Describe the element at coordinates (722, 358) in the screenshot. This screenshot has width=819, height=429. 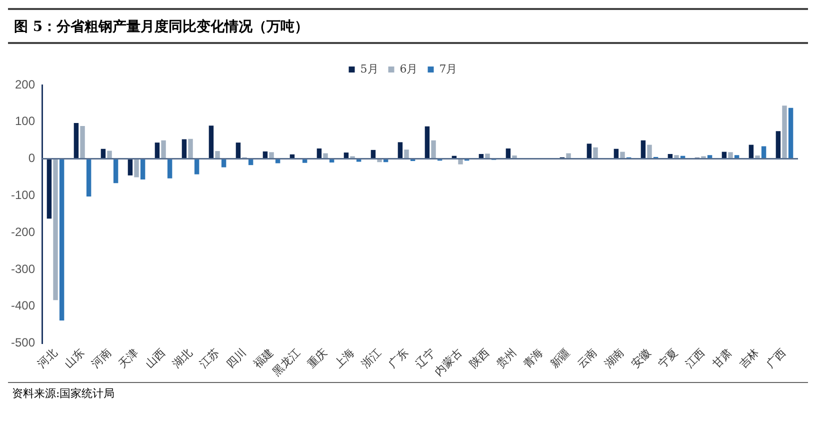
I see `x-tick-label: 甘肃` at that location.